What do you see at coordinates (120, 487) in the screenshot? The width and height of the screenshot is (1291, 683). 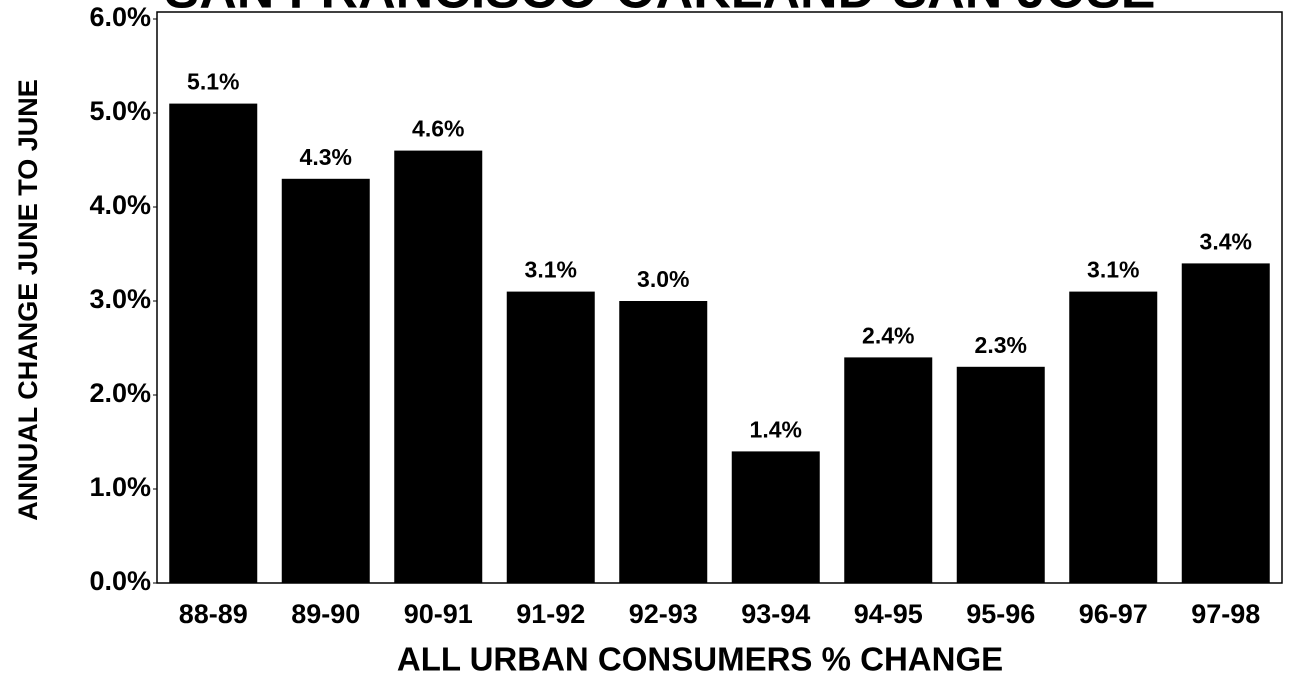 I see `y-tick-label: 1.0%` at bounding box center [120, 487].